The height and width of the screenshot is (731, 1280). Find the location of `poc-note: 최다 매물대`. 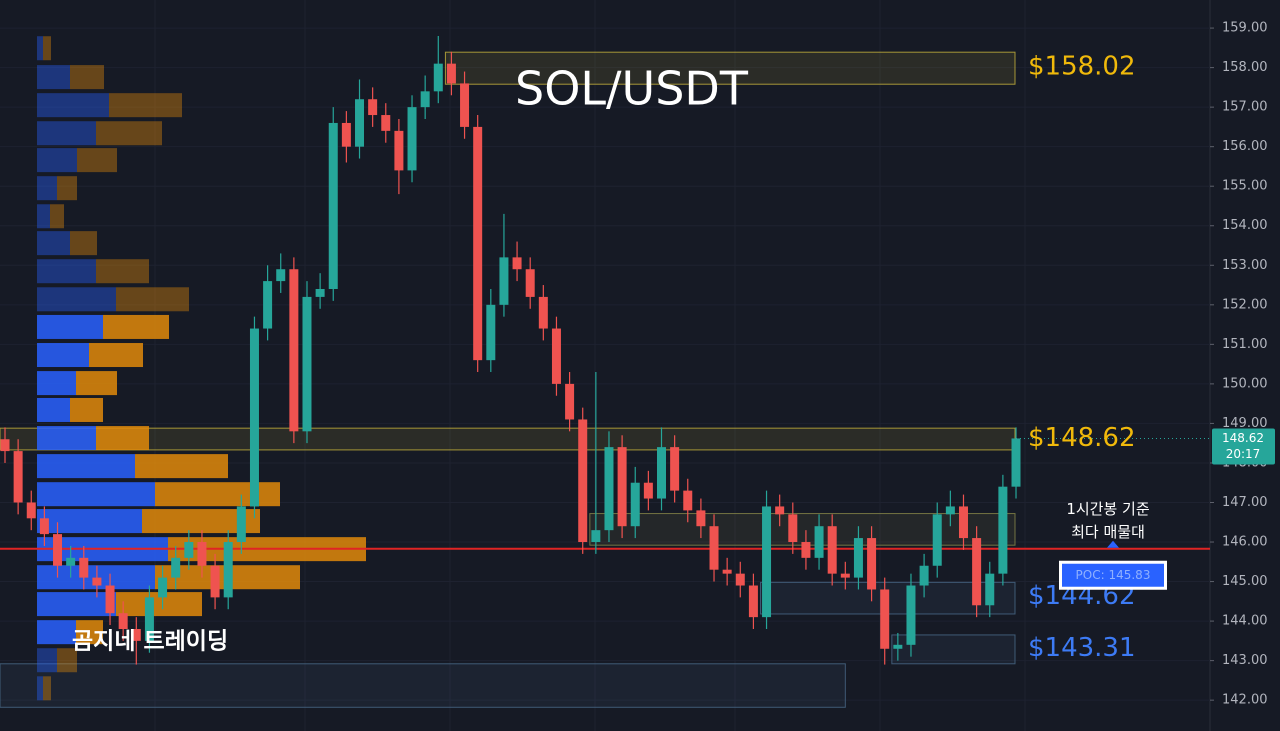

poc-note: 최다 매물대 is located at coordinates (1108, 532).